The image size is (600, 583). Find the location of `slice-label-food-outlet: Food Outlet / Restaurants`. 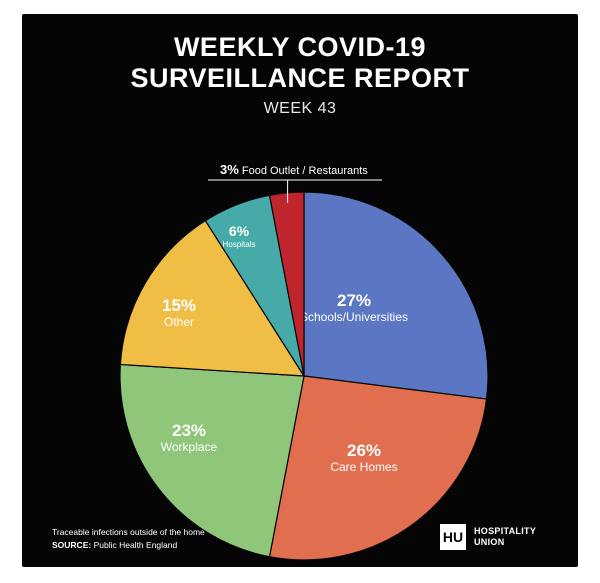

slice-label-food-outlet: Food Outlet / Restaurants is located at coordinates (304, 171).